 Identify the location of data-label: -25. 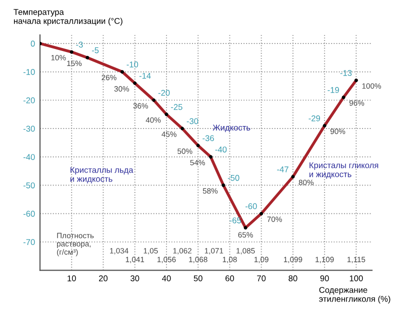
(176, 107).